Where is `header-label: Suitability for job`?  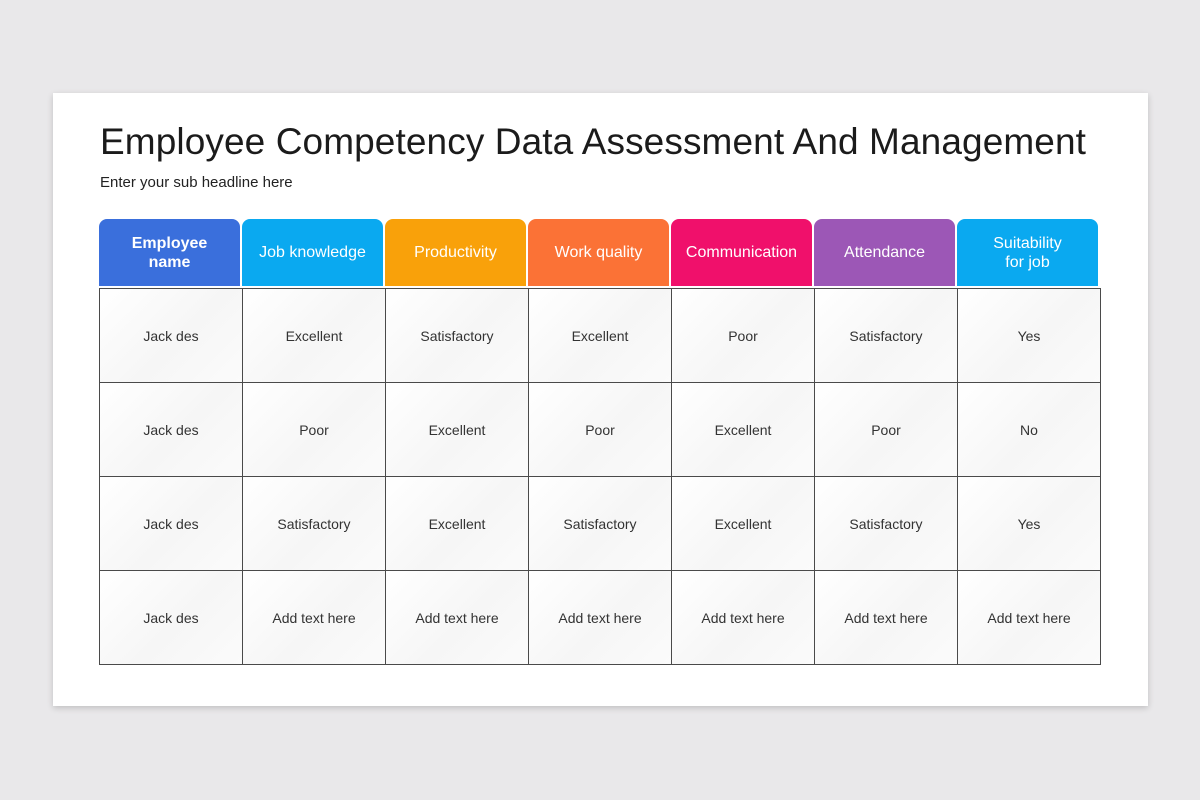
header-label: Suitability for job is located at coordinates (1027, 252).